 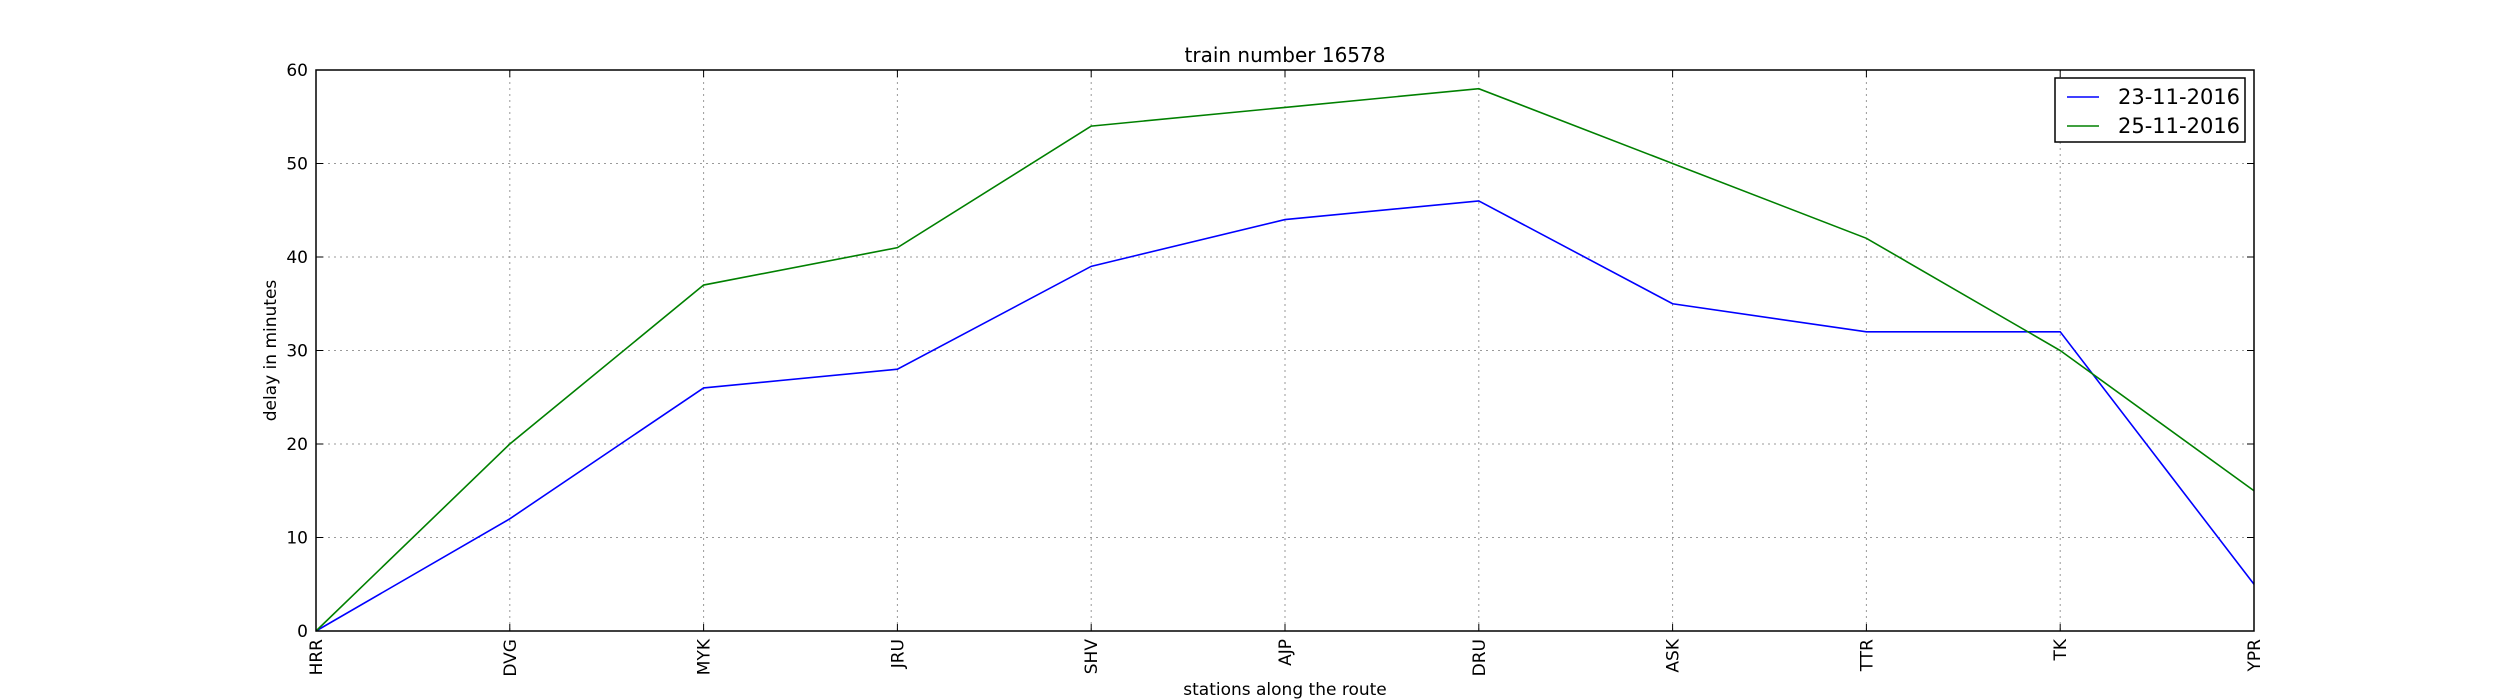 What do you see at coordinates (297, 539) in the screenshot?
I see `y-tick-label: 10` at bounding box center [297, 539].